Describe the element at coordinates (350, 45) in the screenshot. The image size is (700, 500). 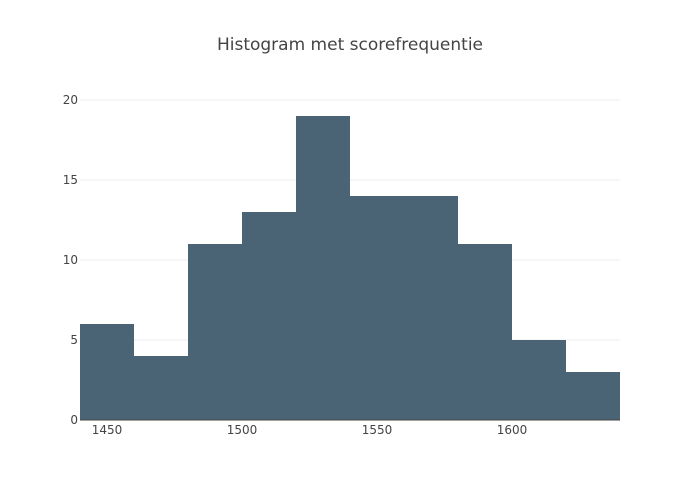
I see `chart-title: Histogram met scorefrequentie` at that location.